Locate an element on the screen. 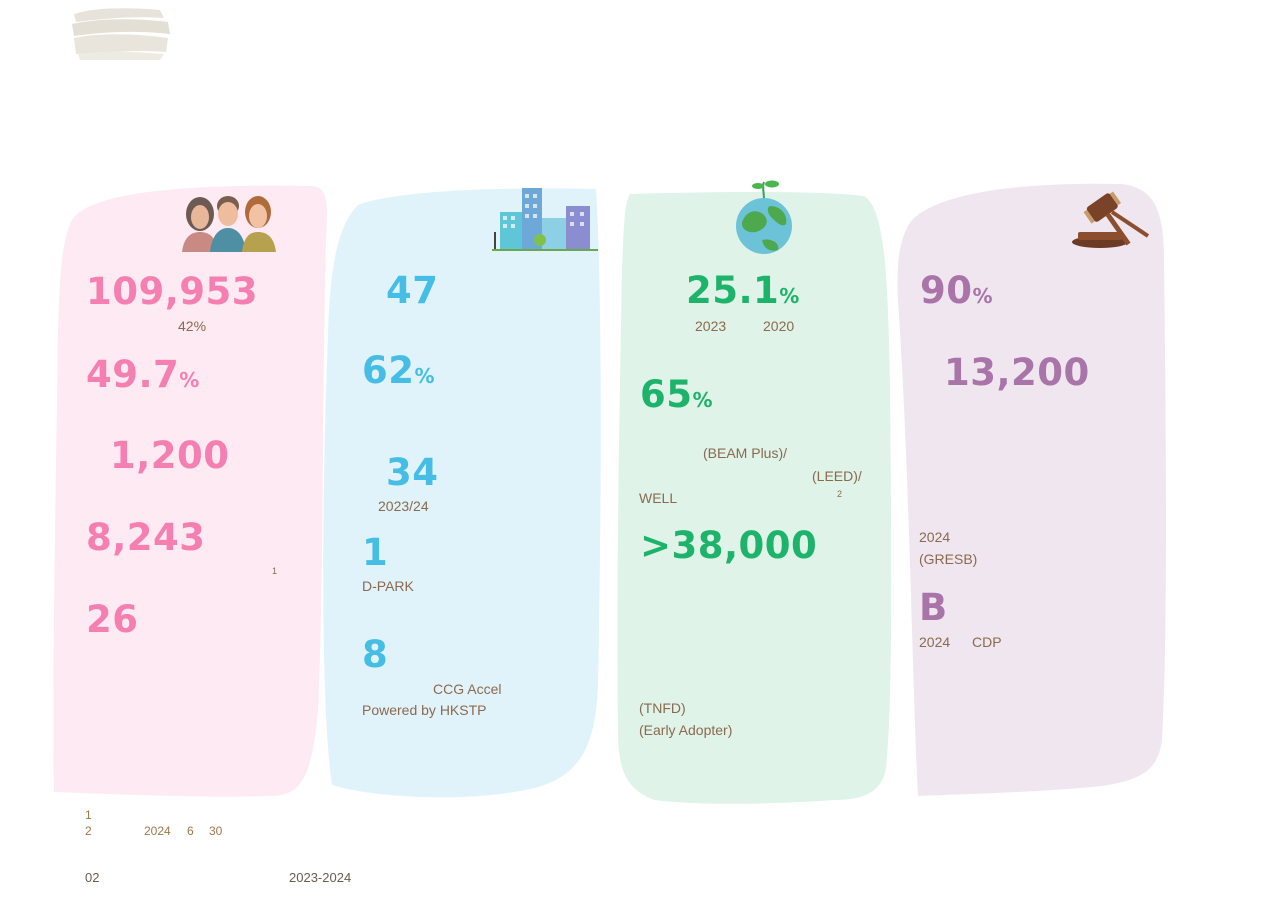 The width and height of the screenshot is (1280, 912). governance-stat-4-note-a: 2024 is located at coordinates (935, 642).